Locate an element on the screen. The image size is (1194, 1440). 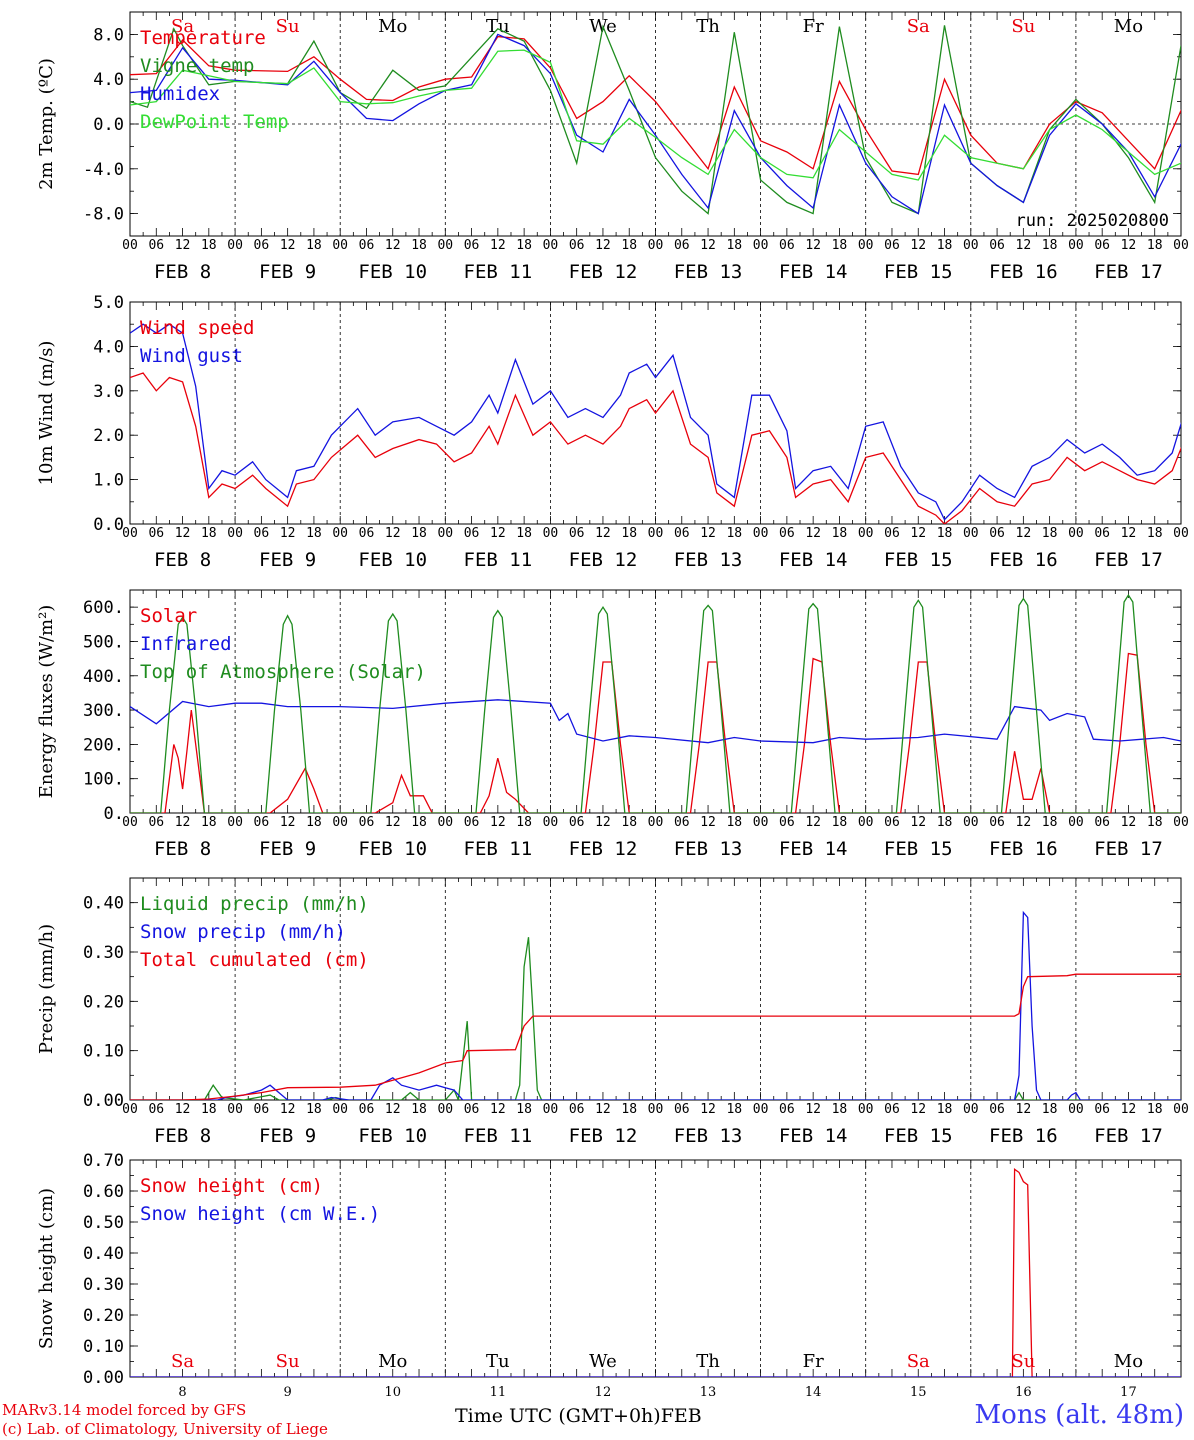
y-tick-label: 2.0 is located at coordinates (108, 436).